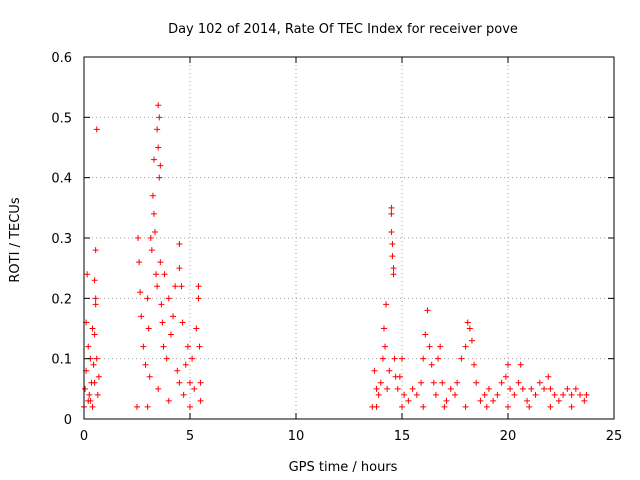 The height and width of the screenshot is (480, 640). What do you see at coordinates (15, 239) in the screenshot?
I see `y-axis-label: ROTI / TECUs` at bounding box center [15, 239].